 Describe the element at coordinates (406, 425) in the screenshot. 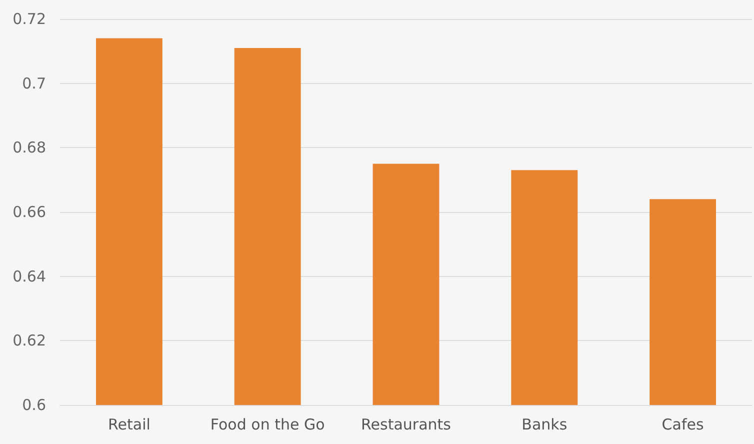

I see `x-tick-label: Restaurants` at that location.